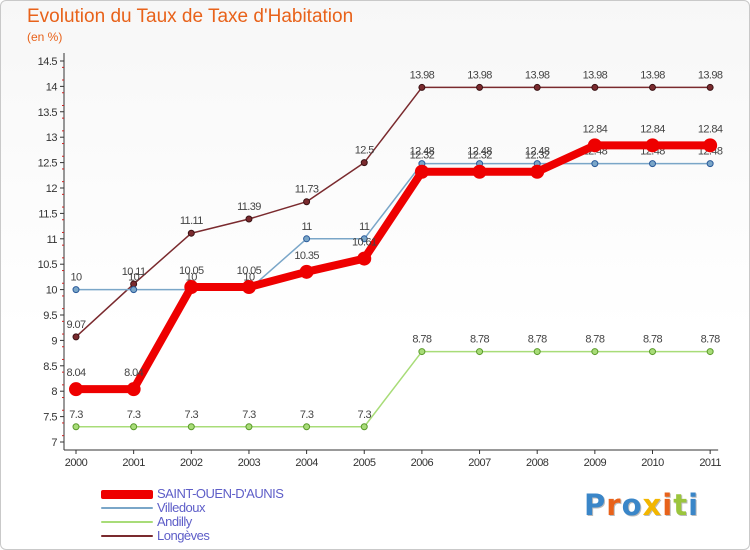 Image resolution: width=750 pixels, height=550 pixels. What do you see at coordinates (191, 221) in the screenshot?
I see `data-label-long-ves: 11.11` at bounding box center [191, 221].